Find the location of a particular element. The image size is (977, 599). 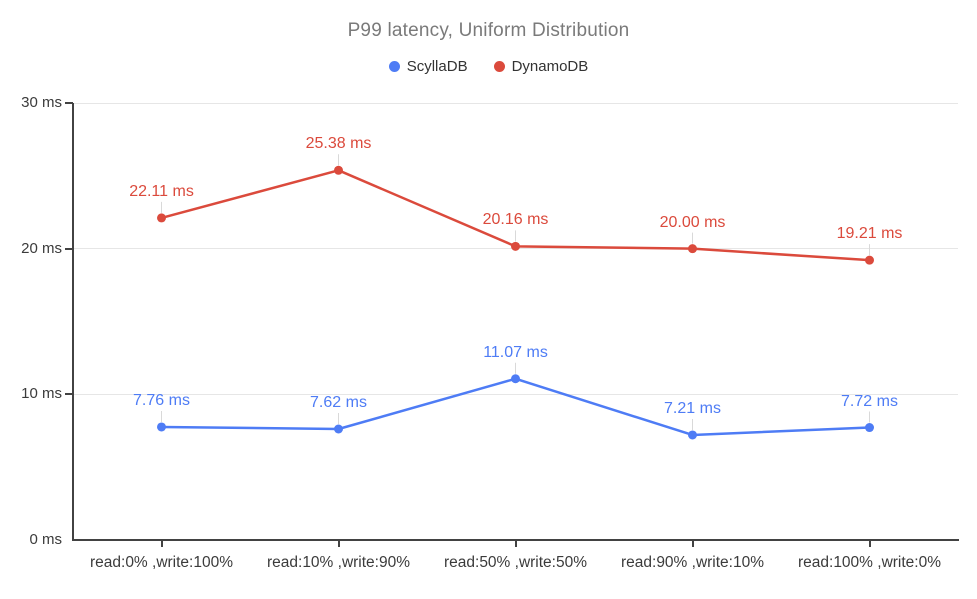

x-axis-label: read:90% ,write:10% is located at coordinates (692, 562).